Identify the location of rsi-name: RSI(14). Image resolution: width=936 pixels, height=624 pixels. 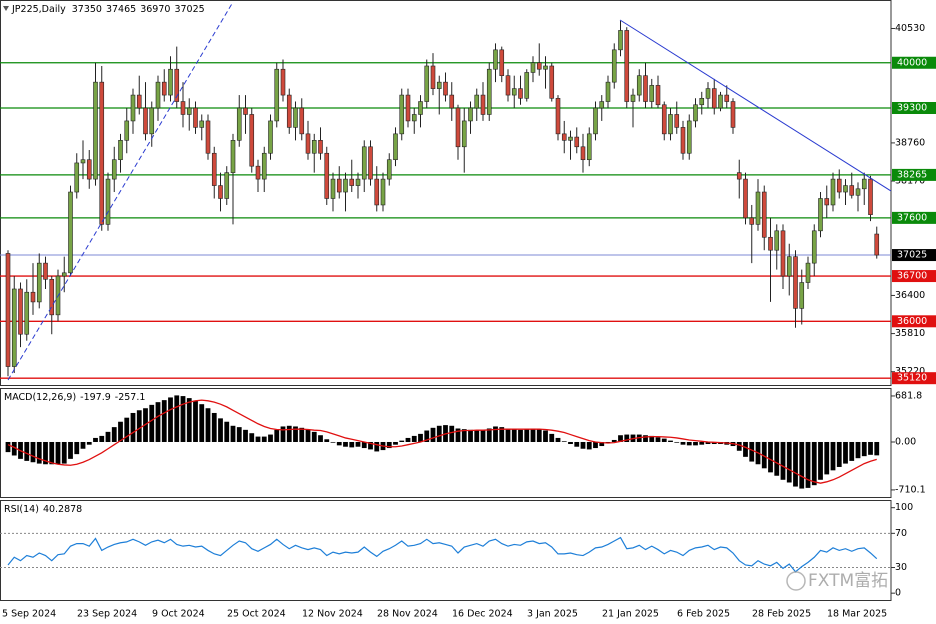
(21, 509).